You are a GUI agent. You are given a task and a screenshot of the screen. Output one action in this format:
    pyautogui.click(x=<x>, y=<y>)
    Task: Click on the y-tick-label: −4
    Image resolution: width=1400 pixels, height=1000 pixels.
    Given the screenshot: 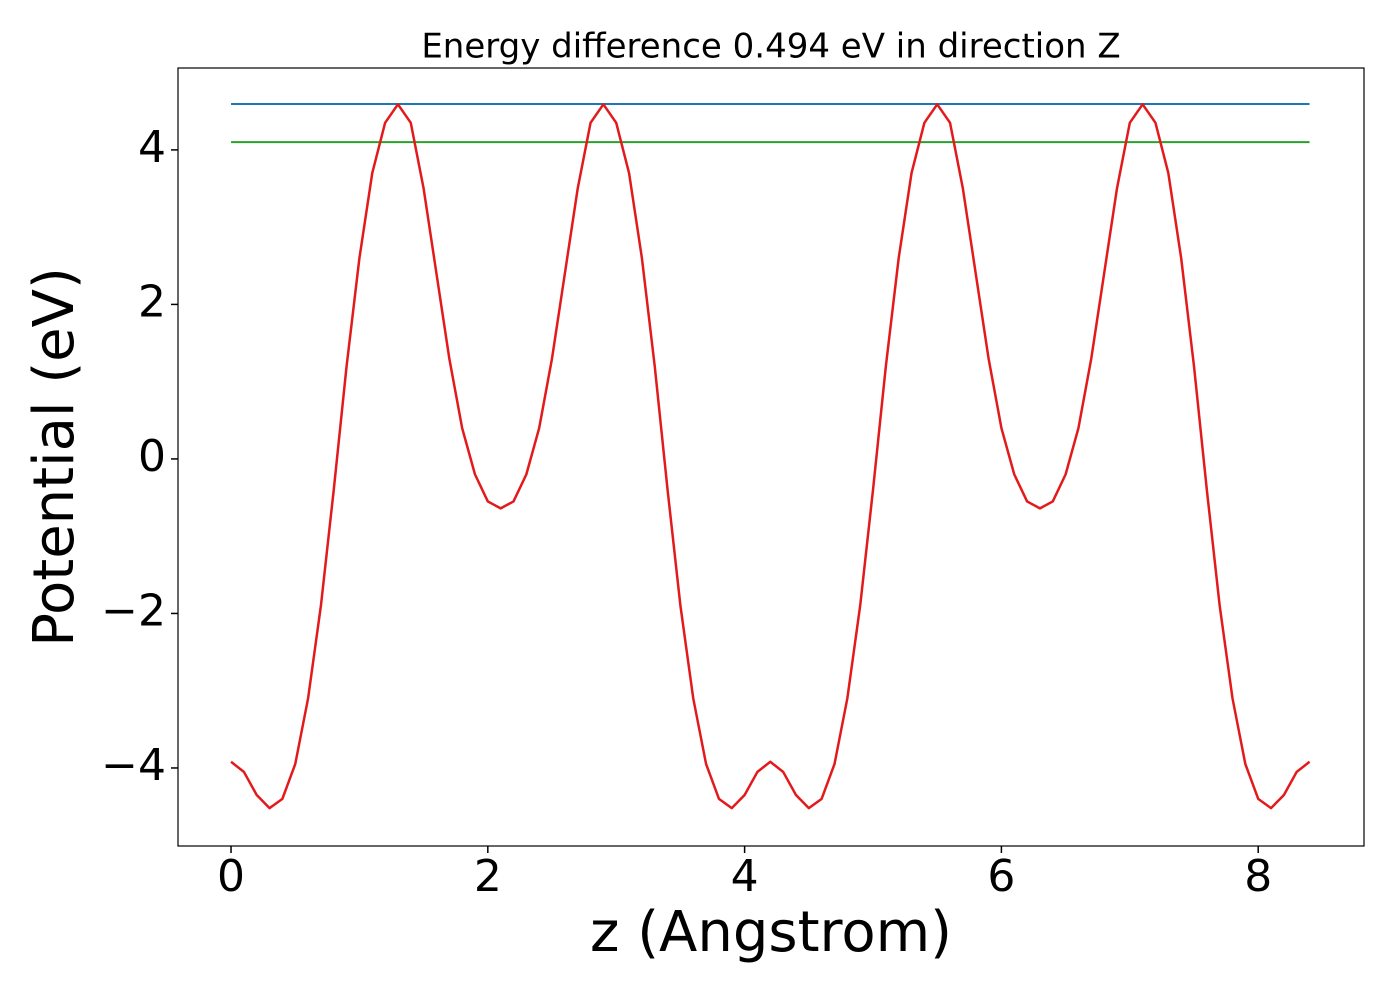 What is the action you would take?
    pyautogui.click(x=133, y=765)
    